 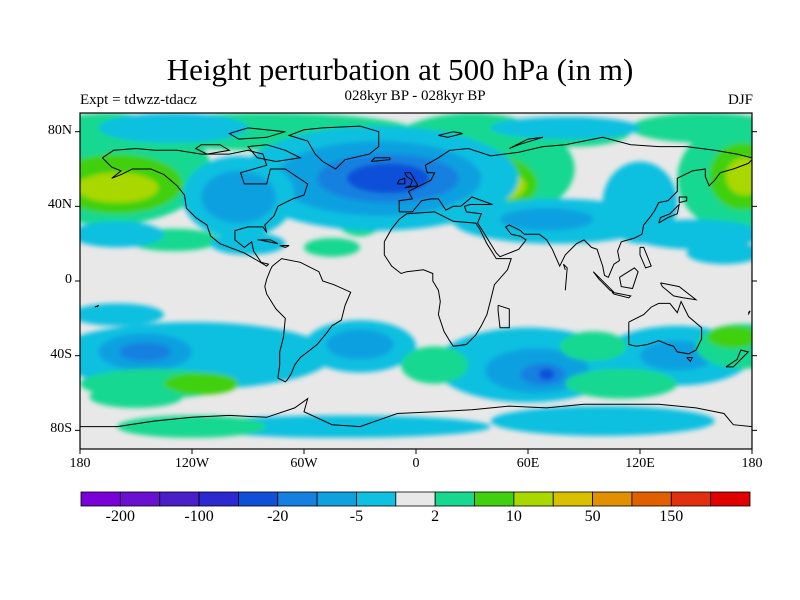 I want to click on colorbar-label: 2, so click(x=435, y=516).